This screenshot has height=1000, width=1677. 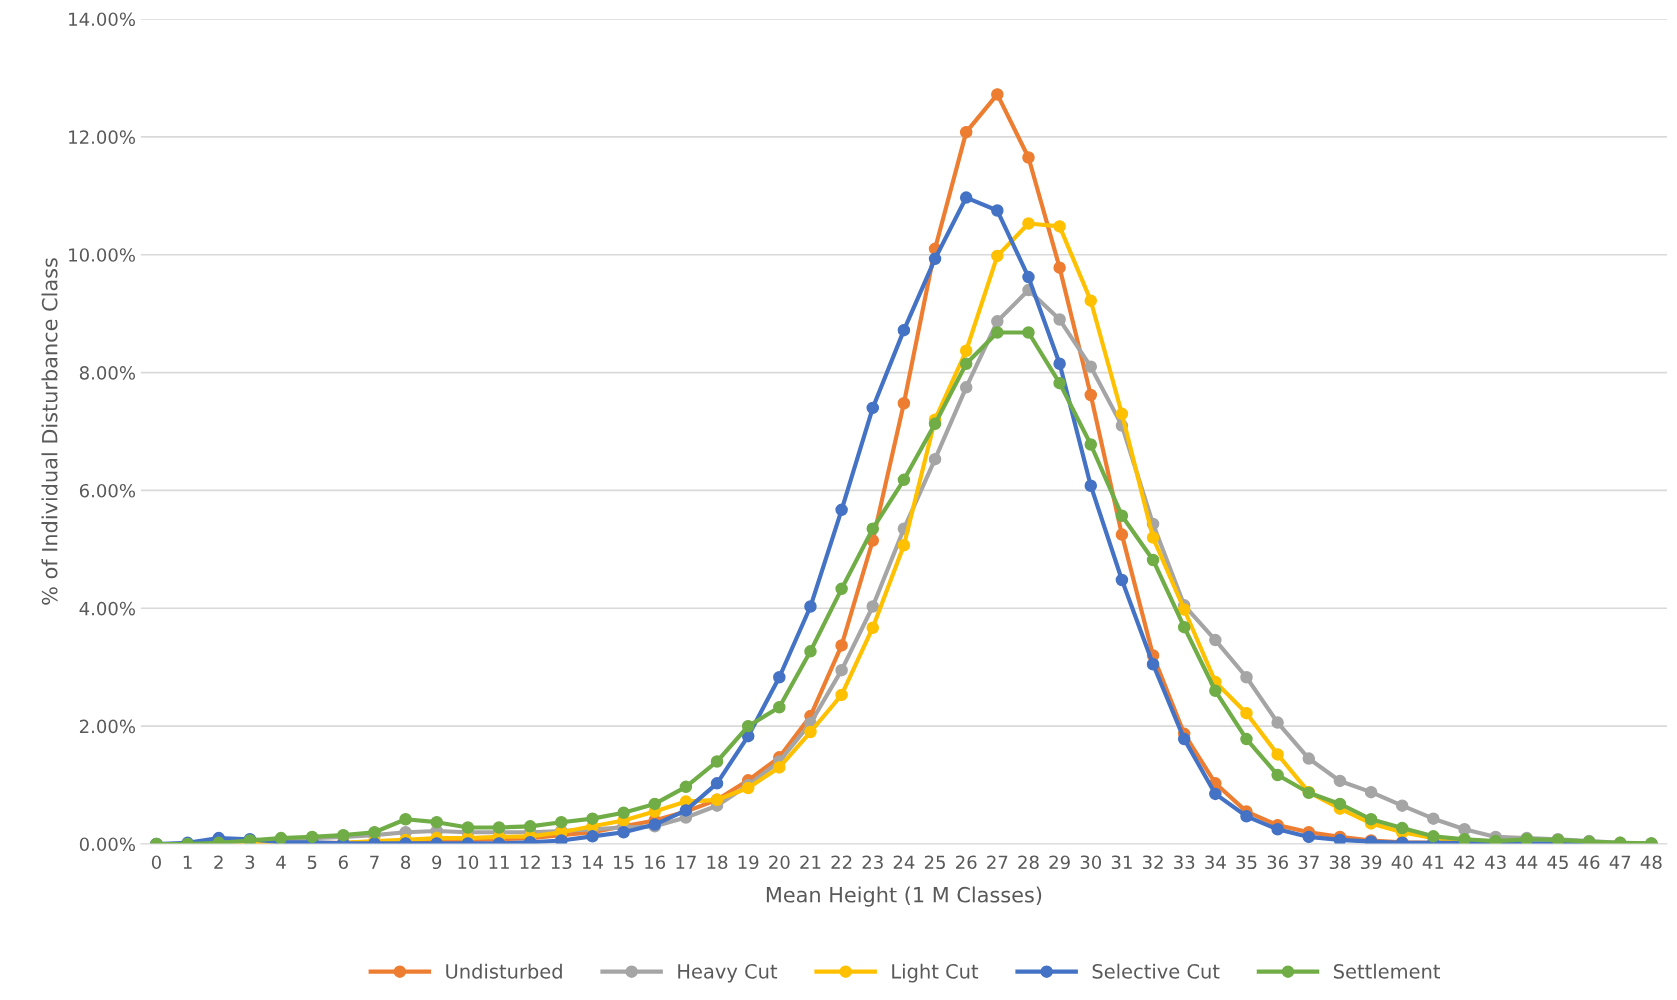 What do you see at coordinates (779, 862) in the screenshot?
I see `x-tick-label: 20` at bounding box center [779, 862].